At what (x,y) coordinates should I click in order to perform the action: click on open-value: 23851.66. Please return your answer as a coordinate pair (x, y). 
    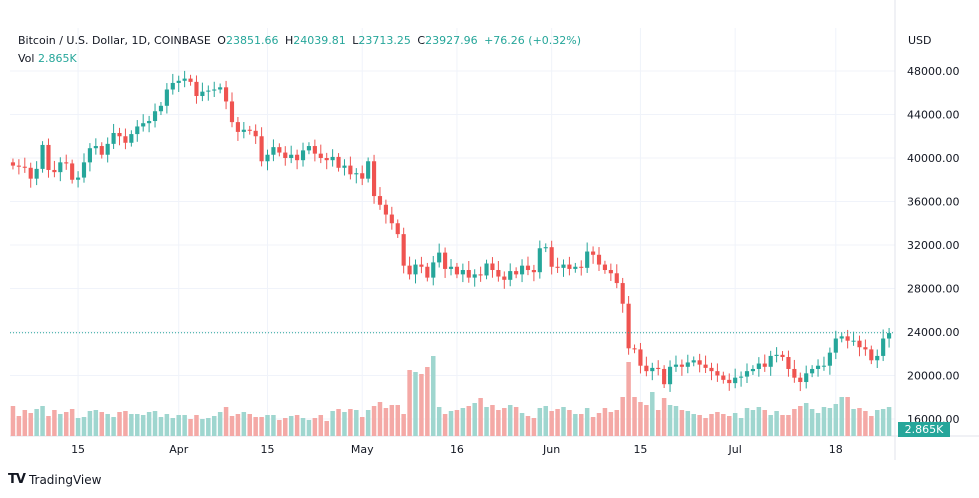
    Looking at the image, I should click on (252, 40).